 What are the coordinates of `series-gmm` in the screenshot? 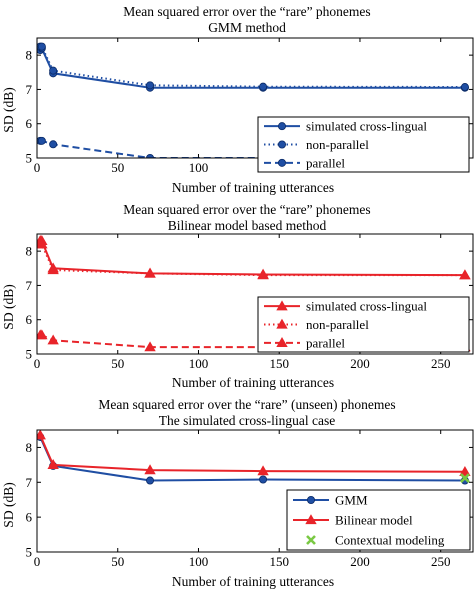 It's located at (253, 458).